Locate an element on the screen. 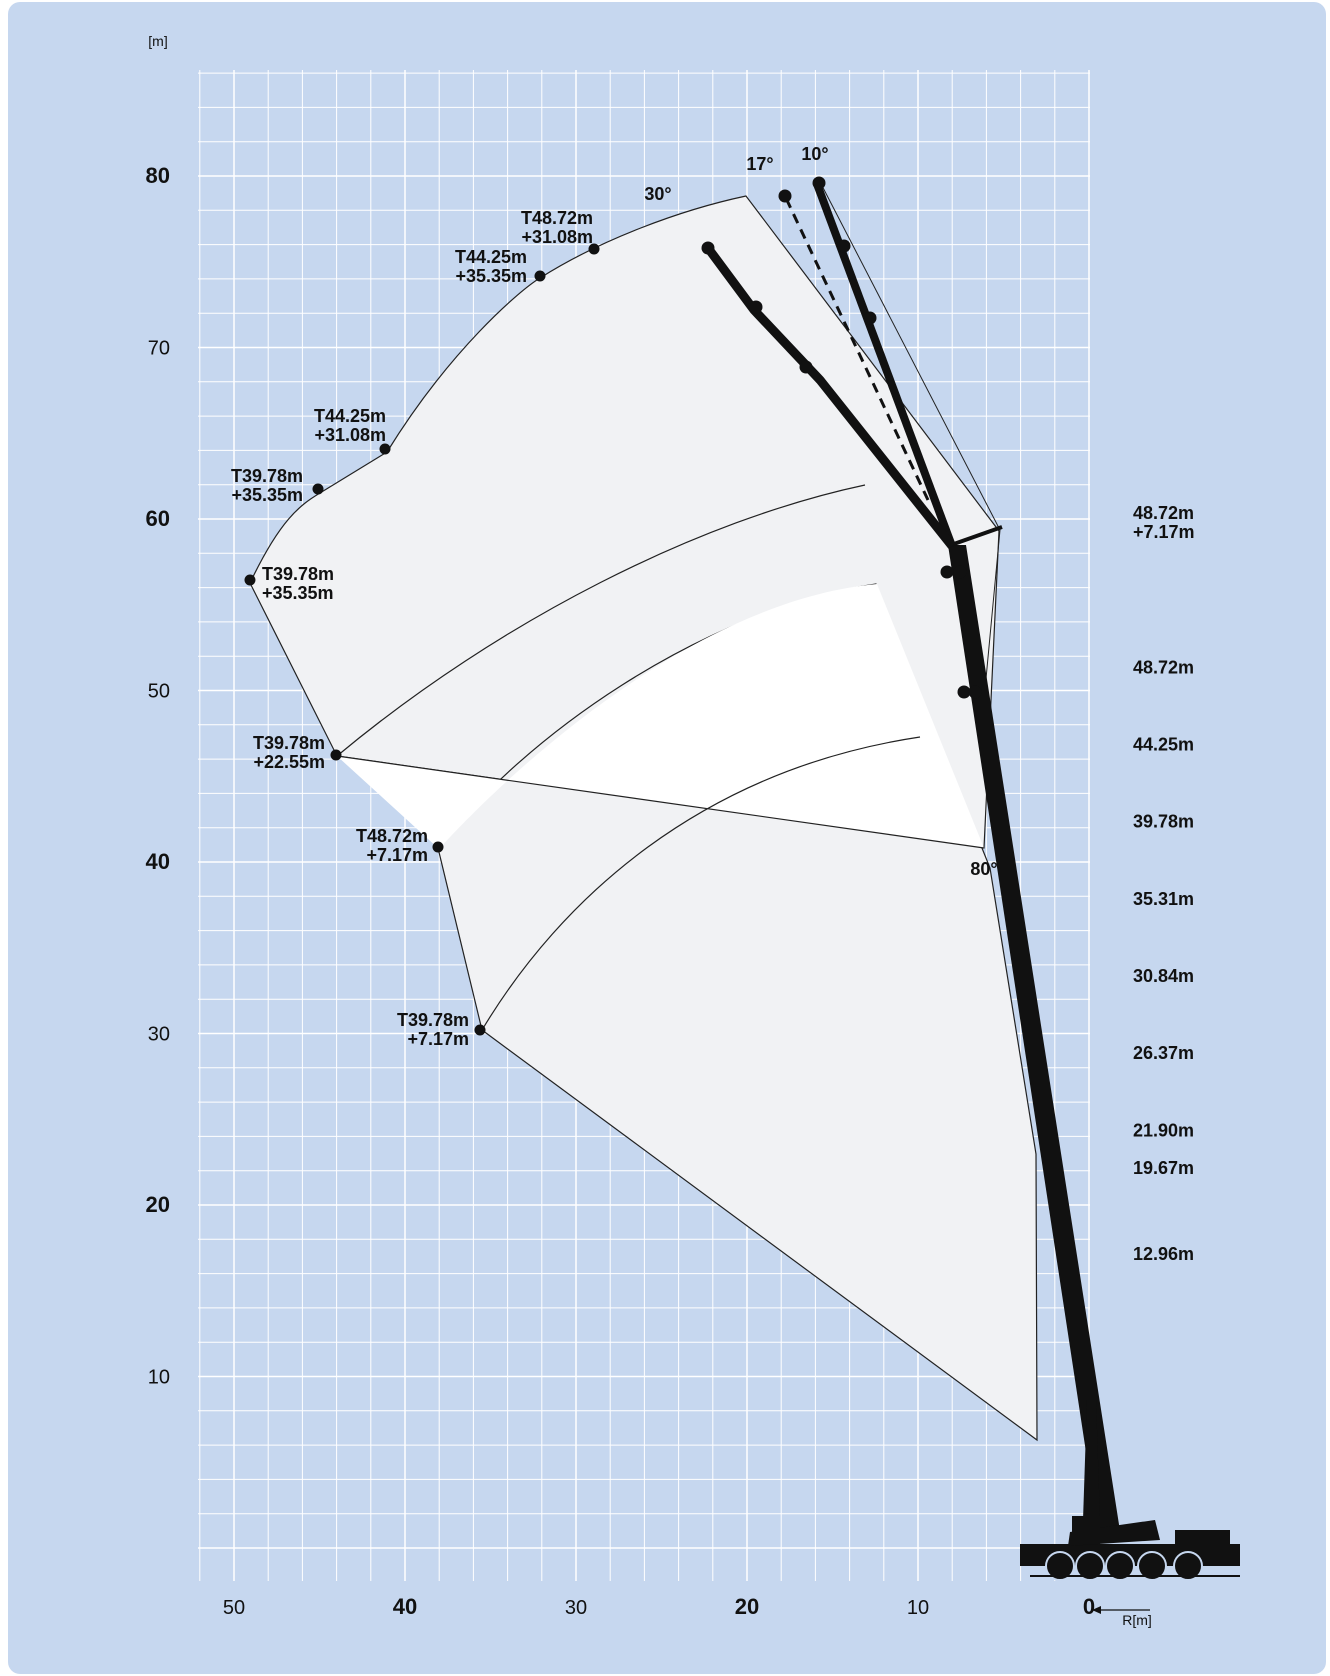 The image size is (1330, 1676). boom-length-label-0: 48.72m is located at coordinates (1163, 513).